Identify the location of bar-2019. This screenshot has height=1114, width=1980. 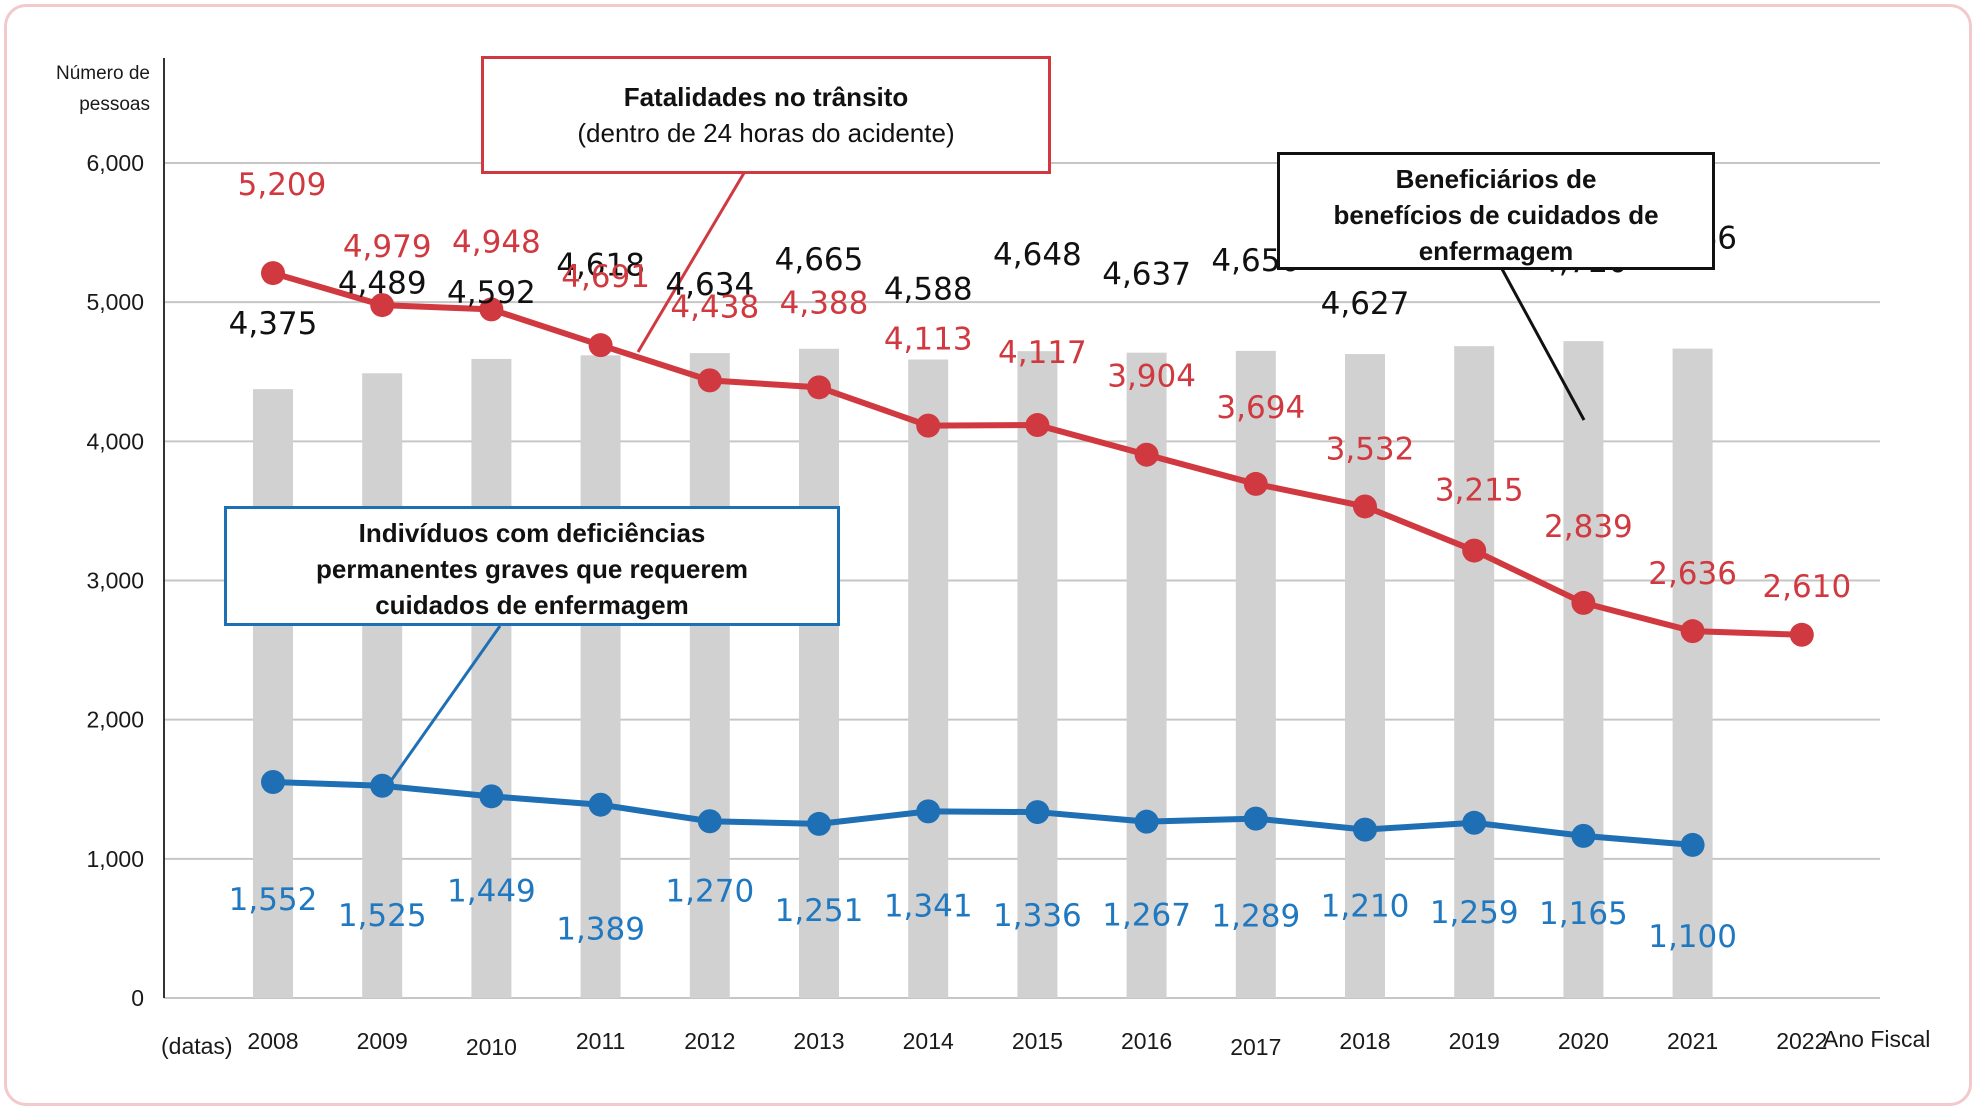
(1474, 672).